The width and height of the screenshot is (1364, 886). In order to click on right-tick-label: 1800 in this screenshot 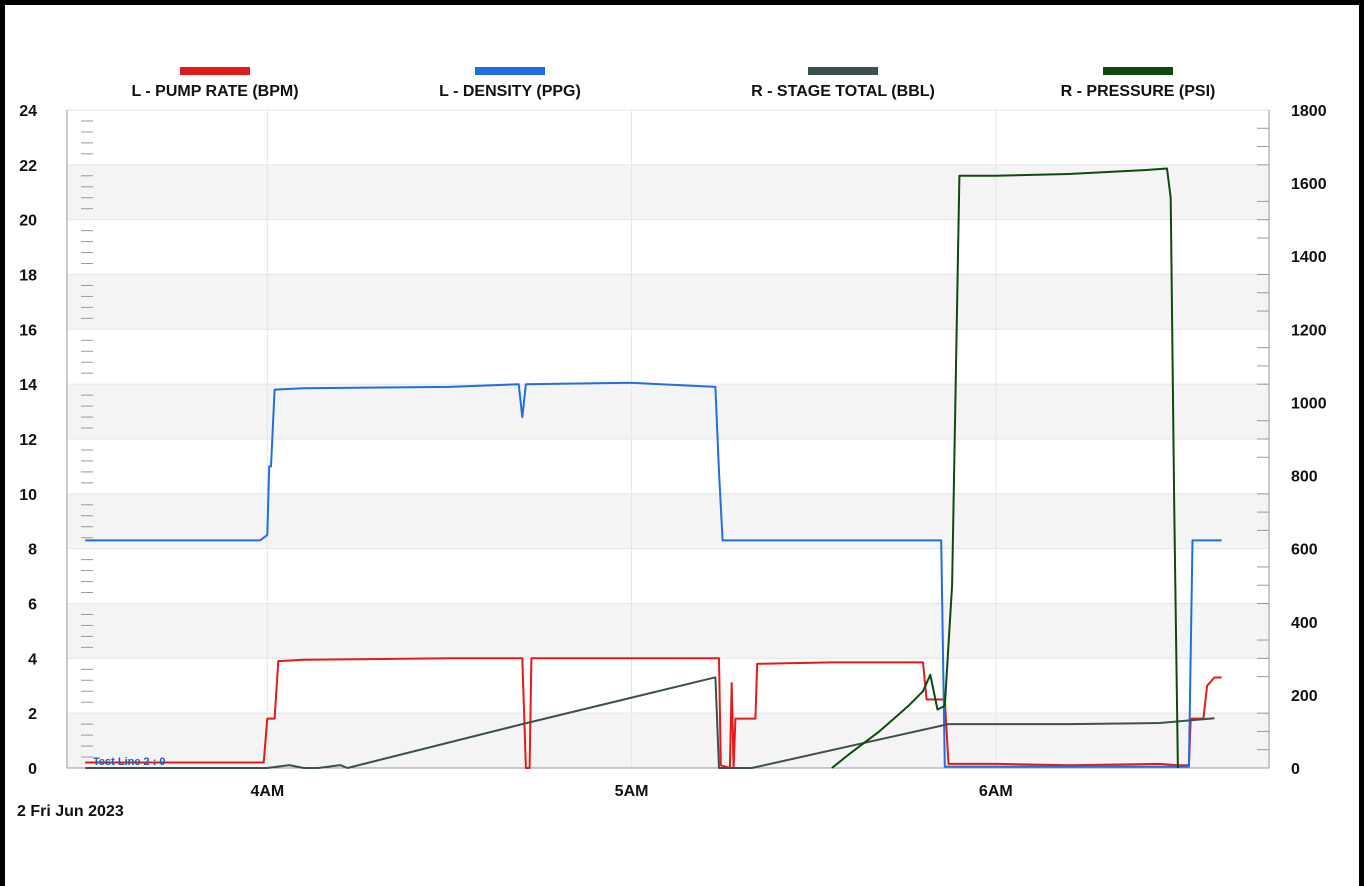, I will do `click(1309, 111)`.